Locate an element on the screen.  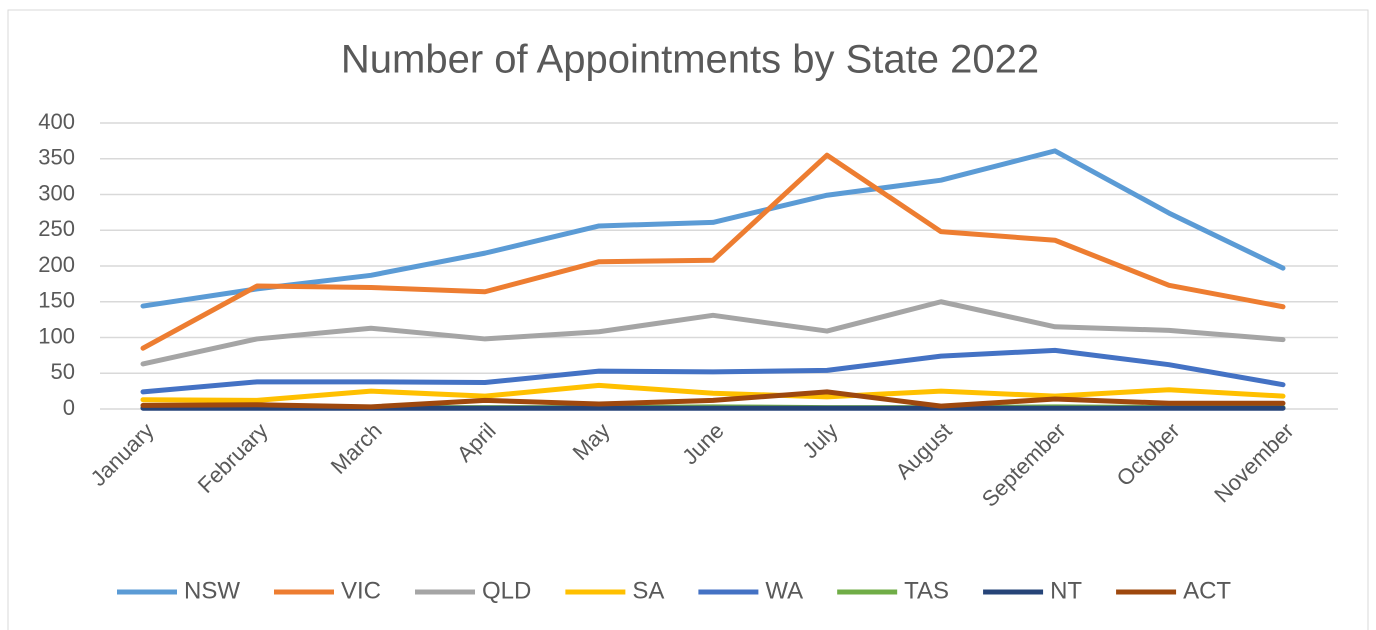
y-tick-label: 100 is located at coordinates (56, 335).